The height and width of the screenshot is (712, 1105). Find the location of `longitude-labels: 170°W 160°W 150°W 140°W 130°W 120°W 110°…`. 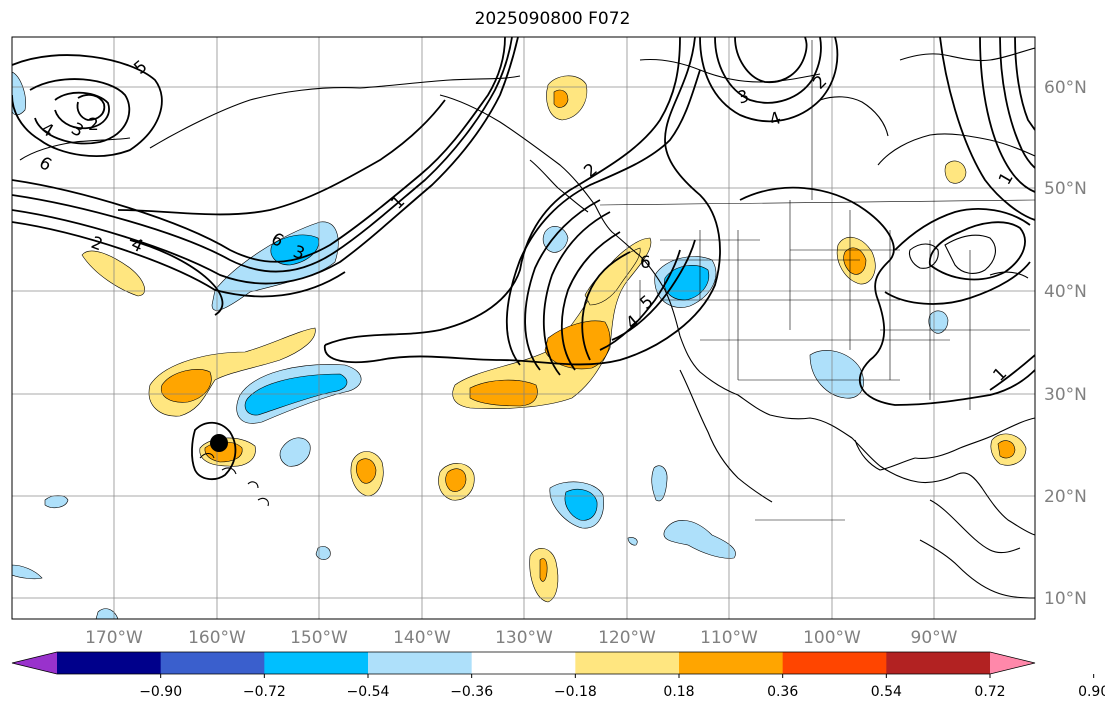

longitude-labels: 170°W 160°W 150°W 140°W 130°W 120°W 110°… is located at coordinates (521, 638).